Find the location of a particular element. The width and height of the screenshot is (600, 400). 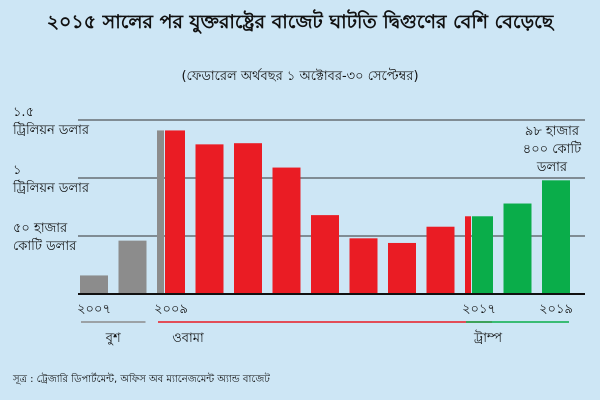

bar-2018 is located at coordinates (517, 248).